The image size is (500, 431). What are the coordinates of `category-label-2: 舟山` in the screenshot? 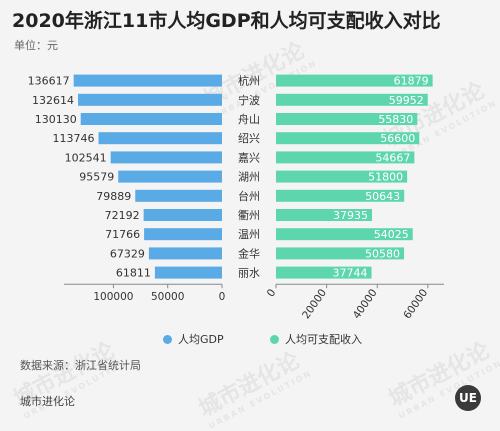 It's located at (249, 119).